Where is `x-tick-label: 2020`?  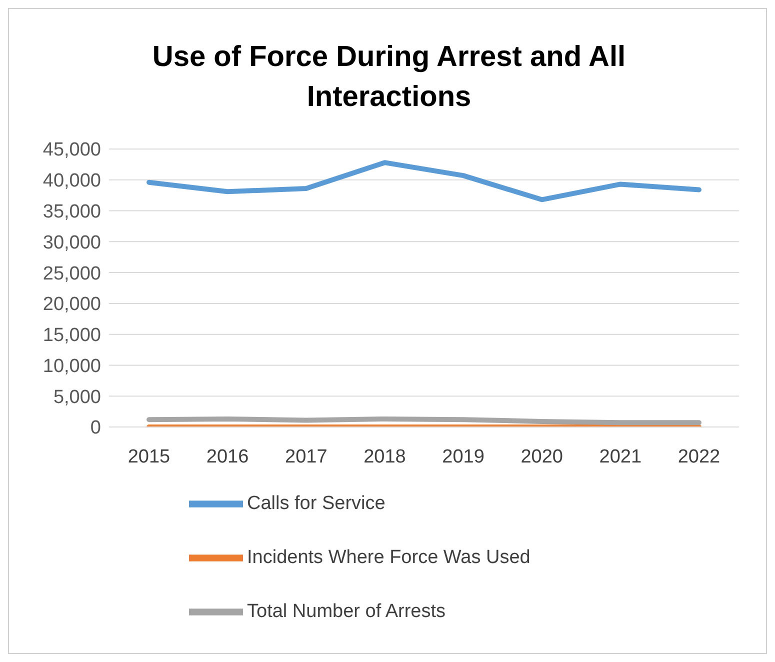
x-tick-label: 2020 is located at coordinates (541, 457).